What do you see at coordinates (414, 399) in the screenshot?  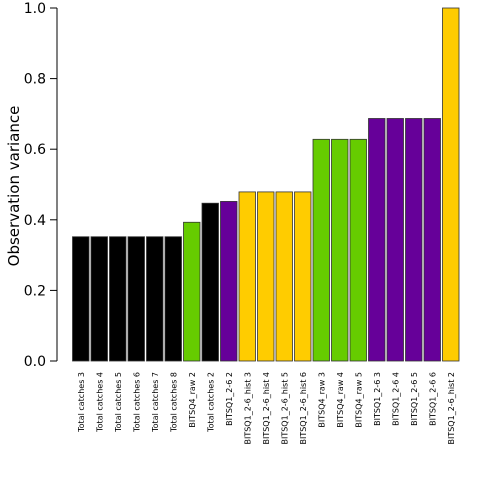 I see `x-category-label: BITSQ1_2-6 5` at bounding box center [414, 399].